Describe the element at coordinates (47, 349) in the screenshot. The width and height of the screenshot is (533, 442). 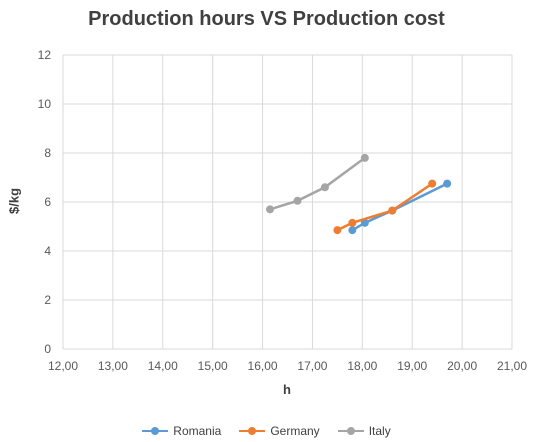
I see `y-tick-label: 0` at that location.